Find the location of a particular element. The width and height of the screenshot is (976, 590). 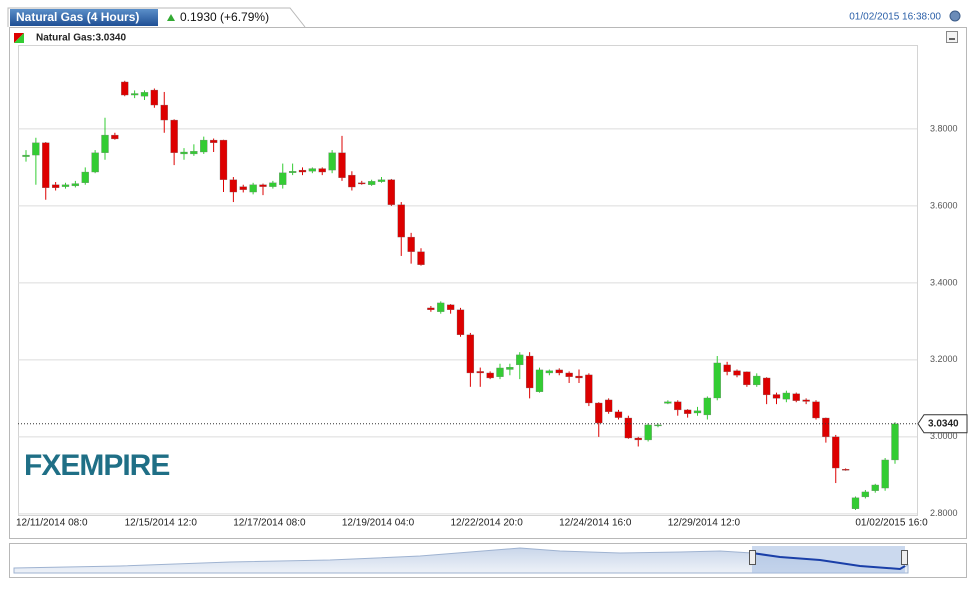

navigator-area is located at coordinates (461, 560).